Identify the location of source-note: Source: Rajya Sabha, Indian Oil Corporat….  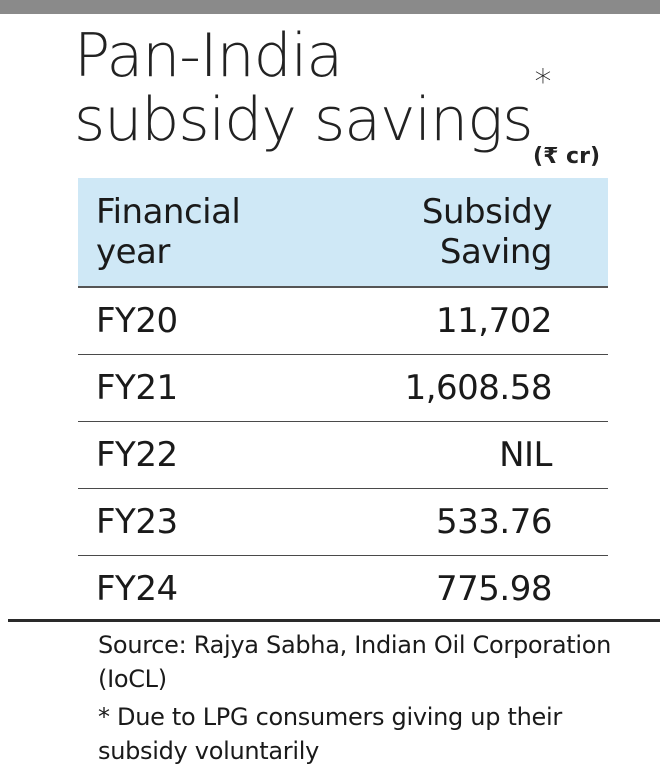
(355, 662).